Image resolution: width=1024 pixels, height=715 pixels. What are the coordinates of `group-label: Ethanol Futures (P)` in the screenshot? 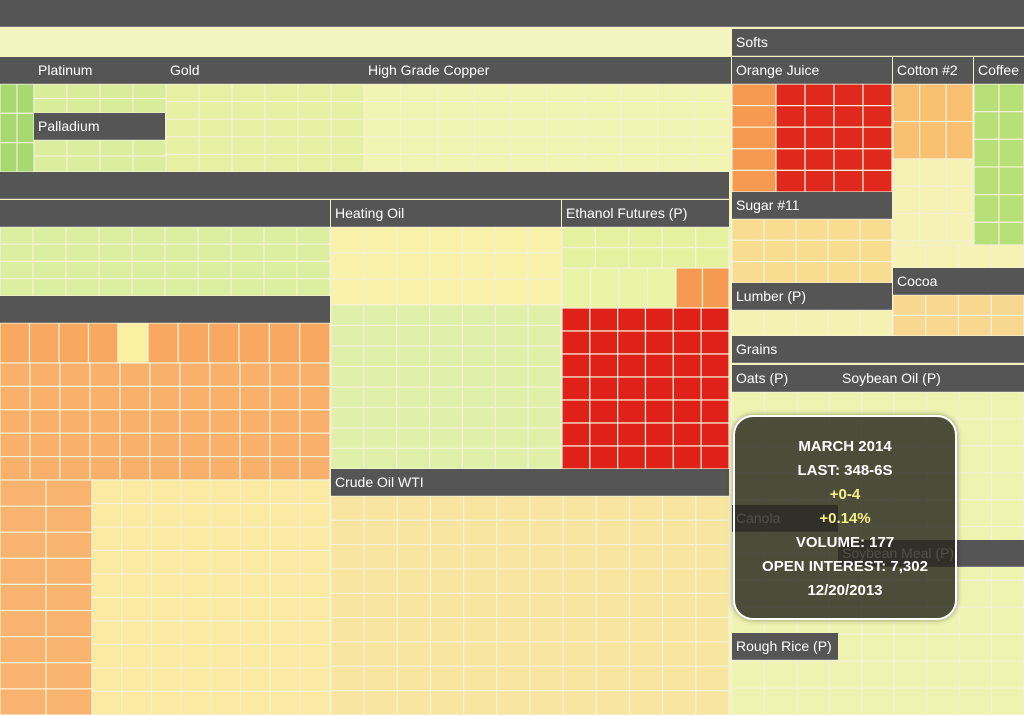 It's located at (645, 213).